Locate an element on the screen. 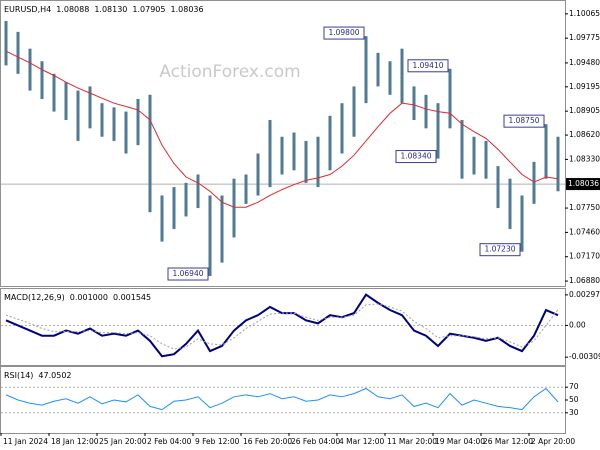 This screenshot has height=450, width=600. y-tick-label: 1.10065 is located at coordinates (584, 13).